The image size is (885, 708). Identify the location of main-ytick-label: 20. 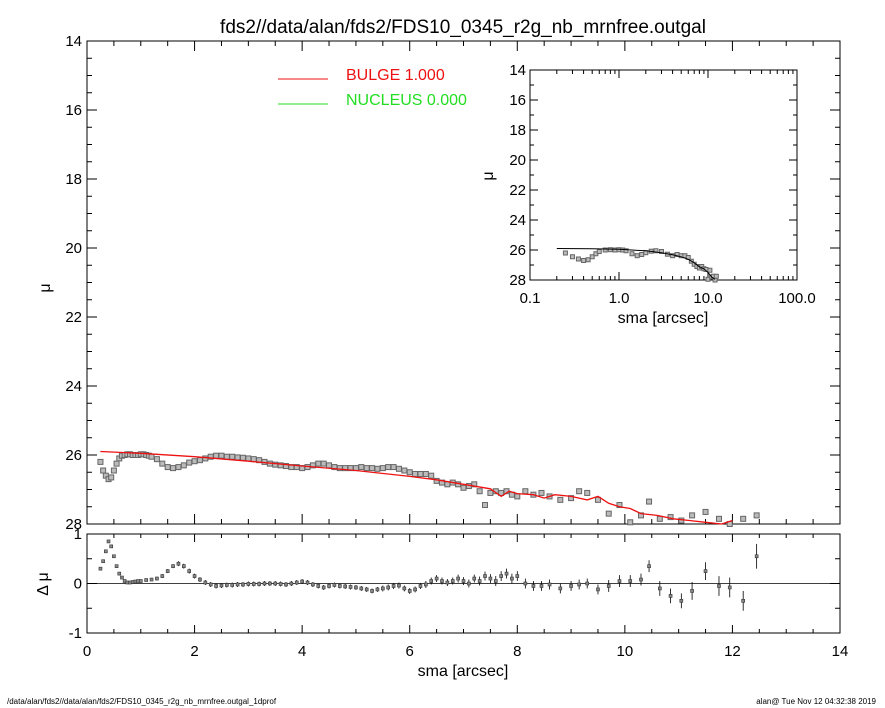
(73, 248).